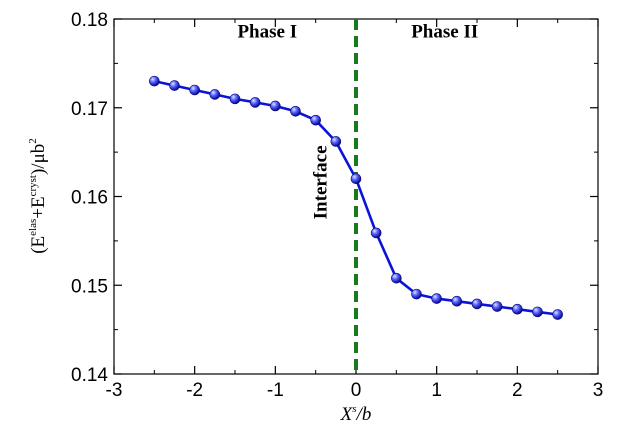 Image resolution: width=630 pixels, height=438 pixels. Describe the element at coordinates (89, 286) in the screenshot. I see `y-tick-label: 0.15` at that location.